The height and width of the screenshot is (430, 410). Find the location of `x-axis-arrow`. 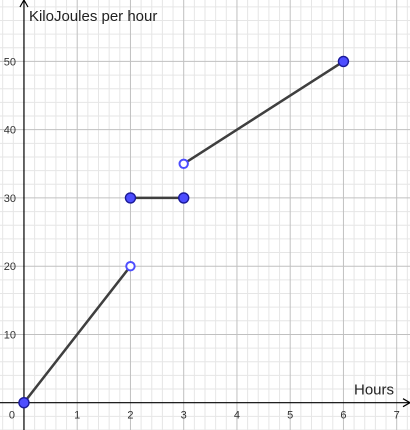

x-axis-arrow is located at coordinates (406, 403).